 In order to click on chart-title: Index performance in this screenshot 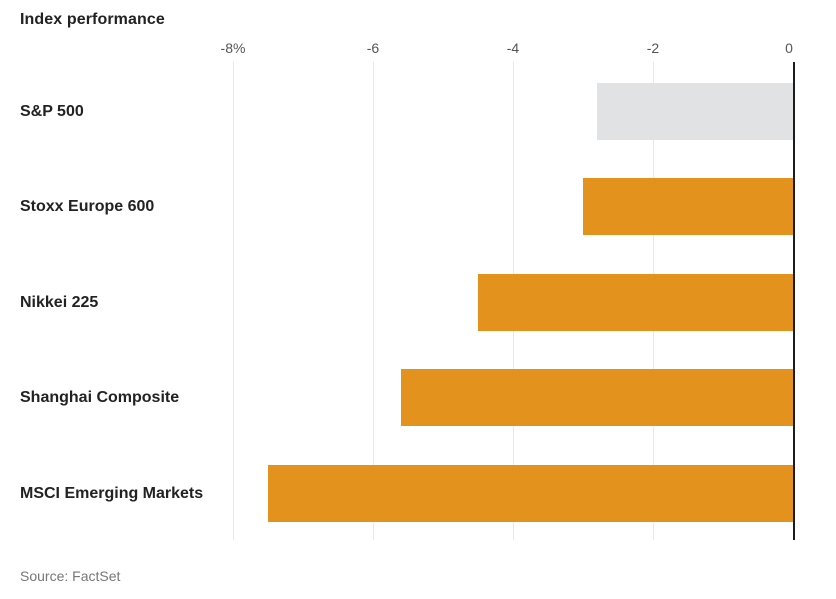, I will do `click(92, 19)`.